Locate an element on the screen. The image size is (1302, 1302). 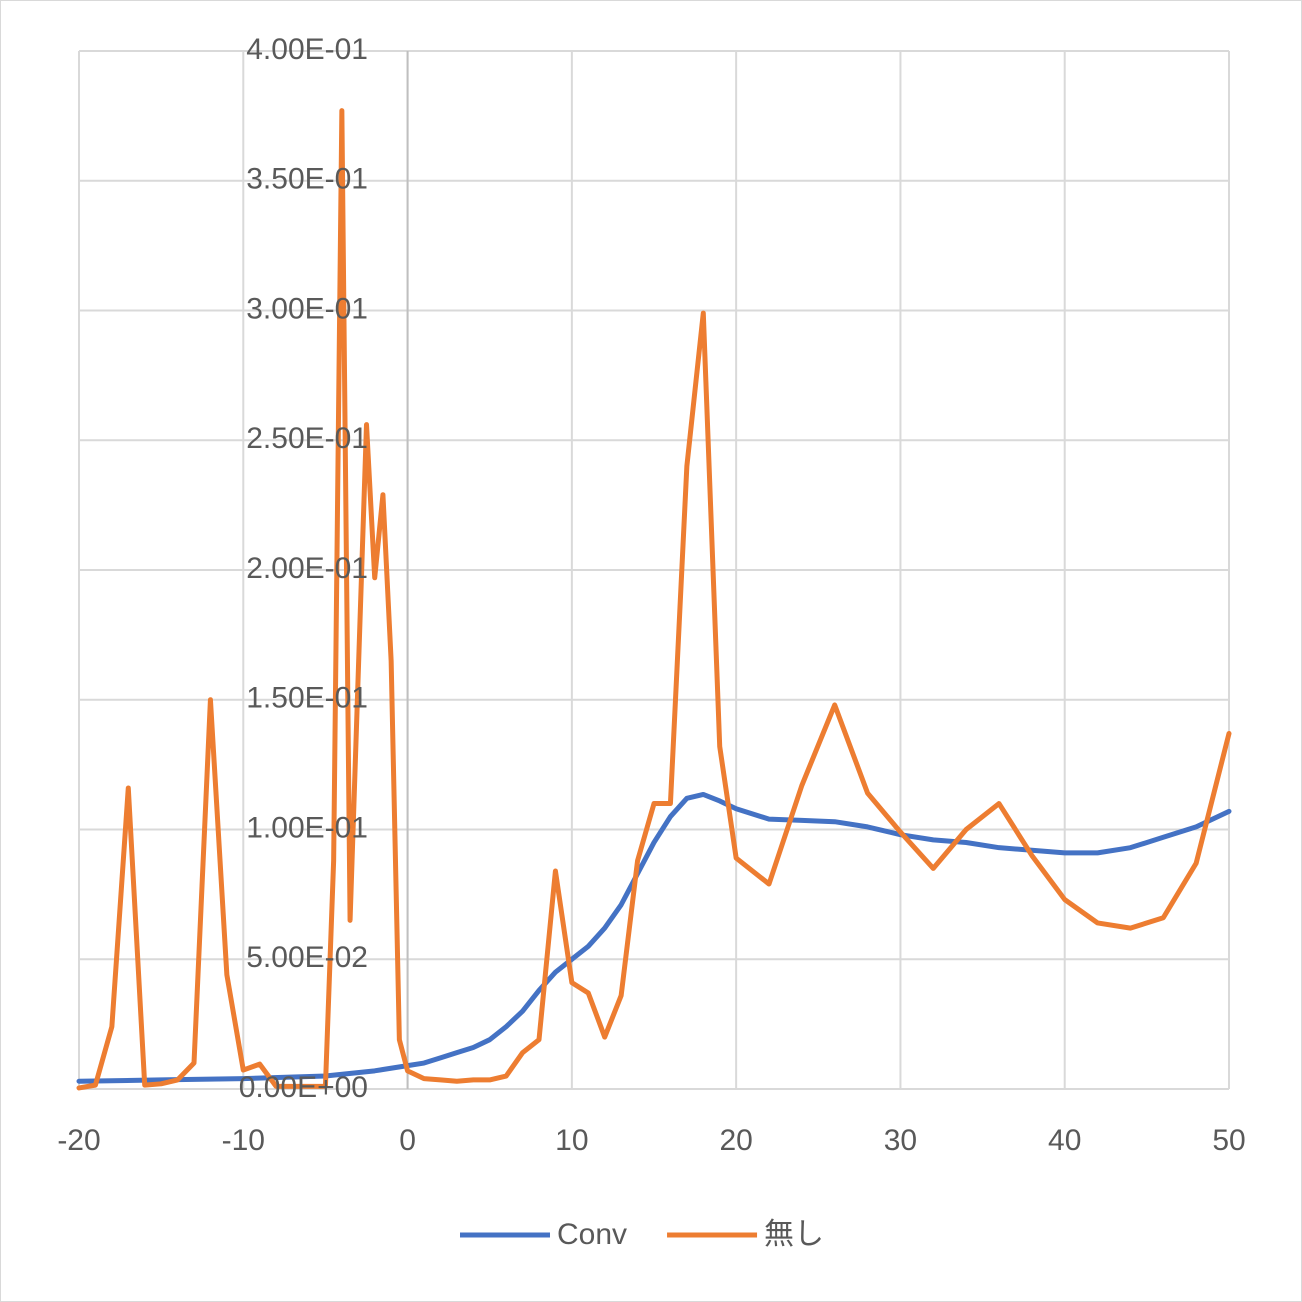
x-tick-label: 0 is located at coordinates (407, 1140).